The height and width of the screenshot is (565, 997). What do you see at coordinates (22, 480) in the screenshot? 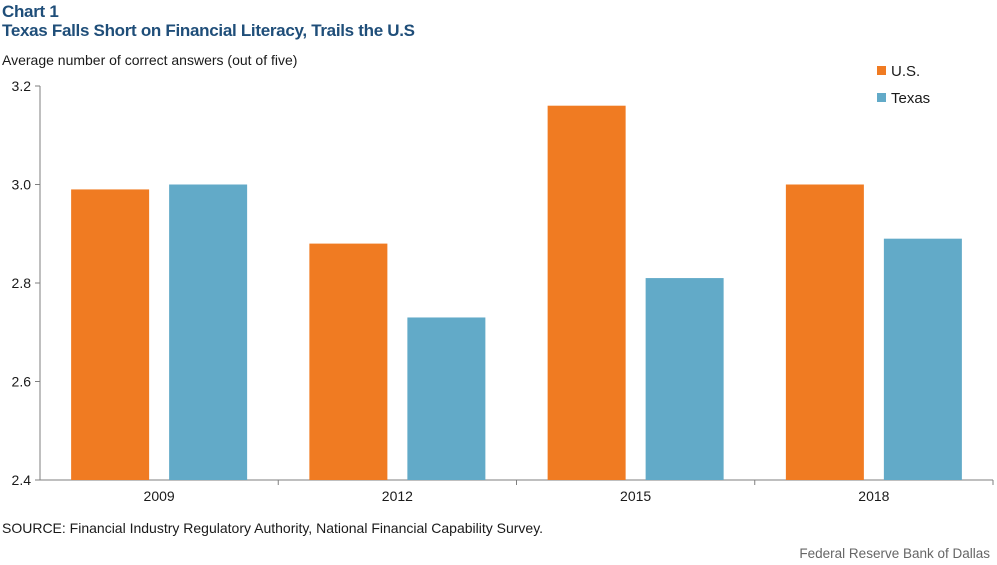
I see `y-tick-label: 2.4` at bounding box center [22, 480].